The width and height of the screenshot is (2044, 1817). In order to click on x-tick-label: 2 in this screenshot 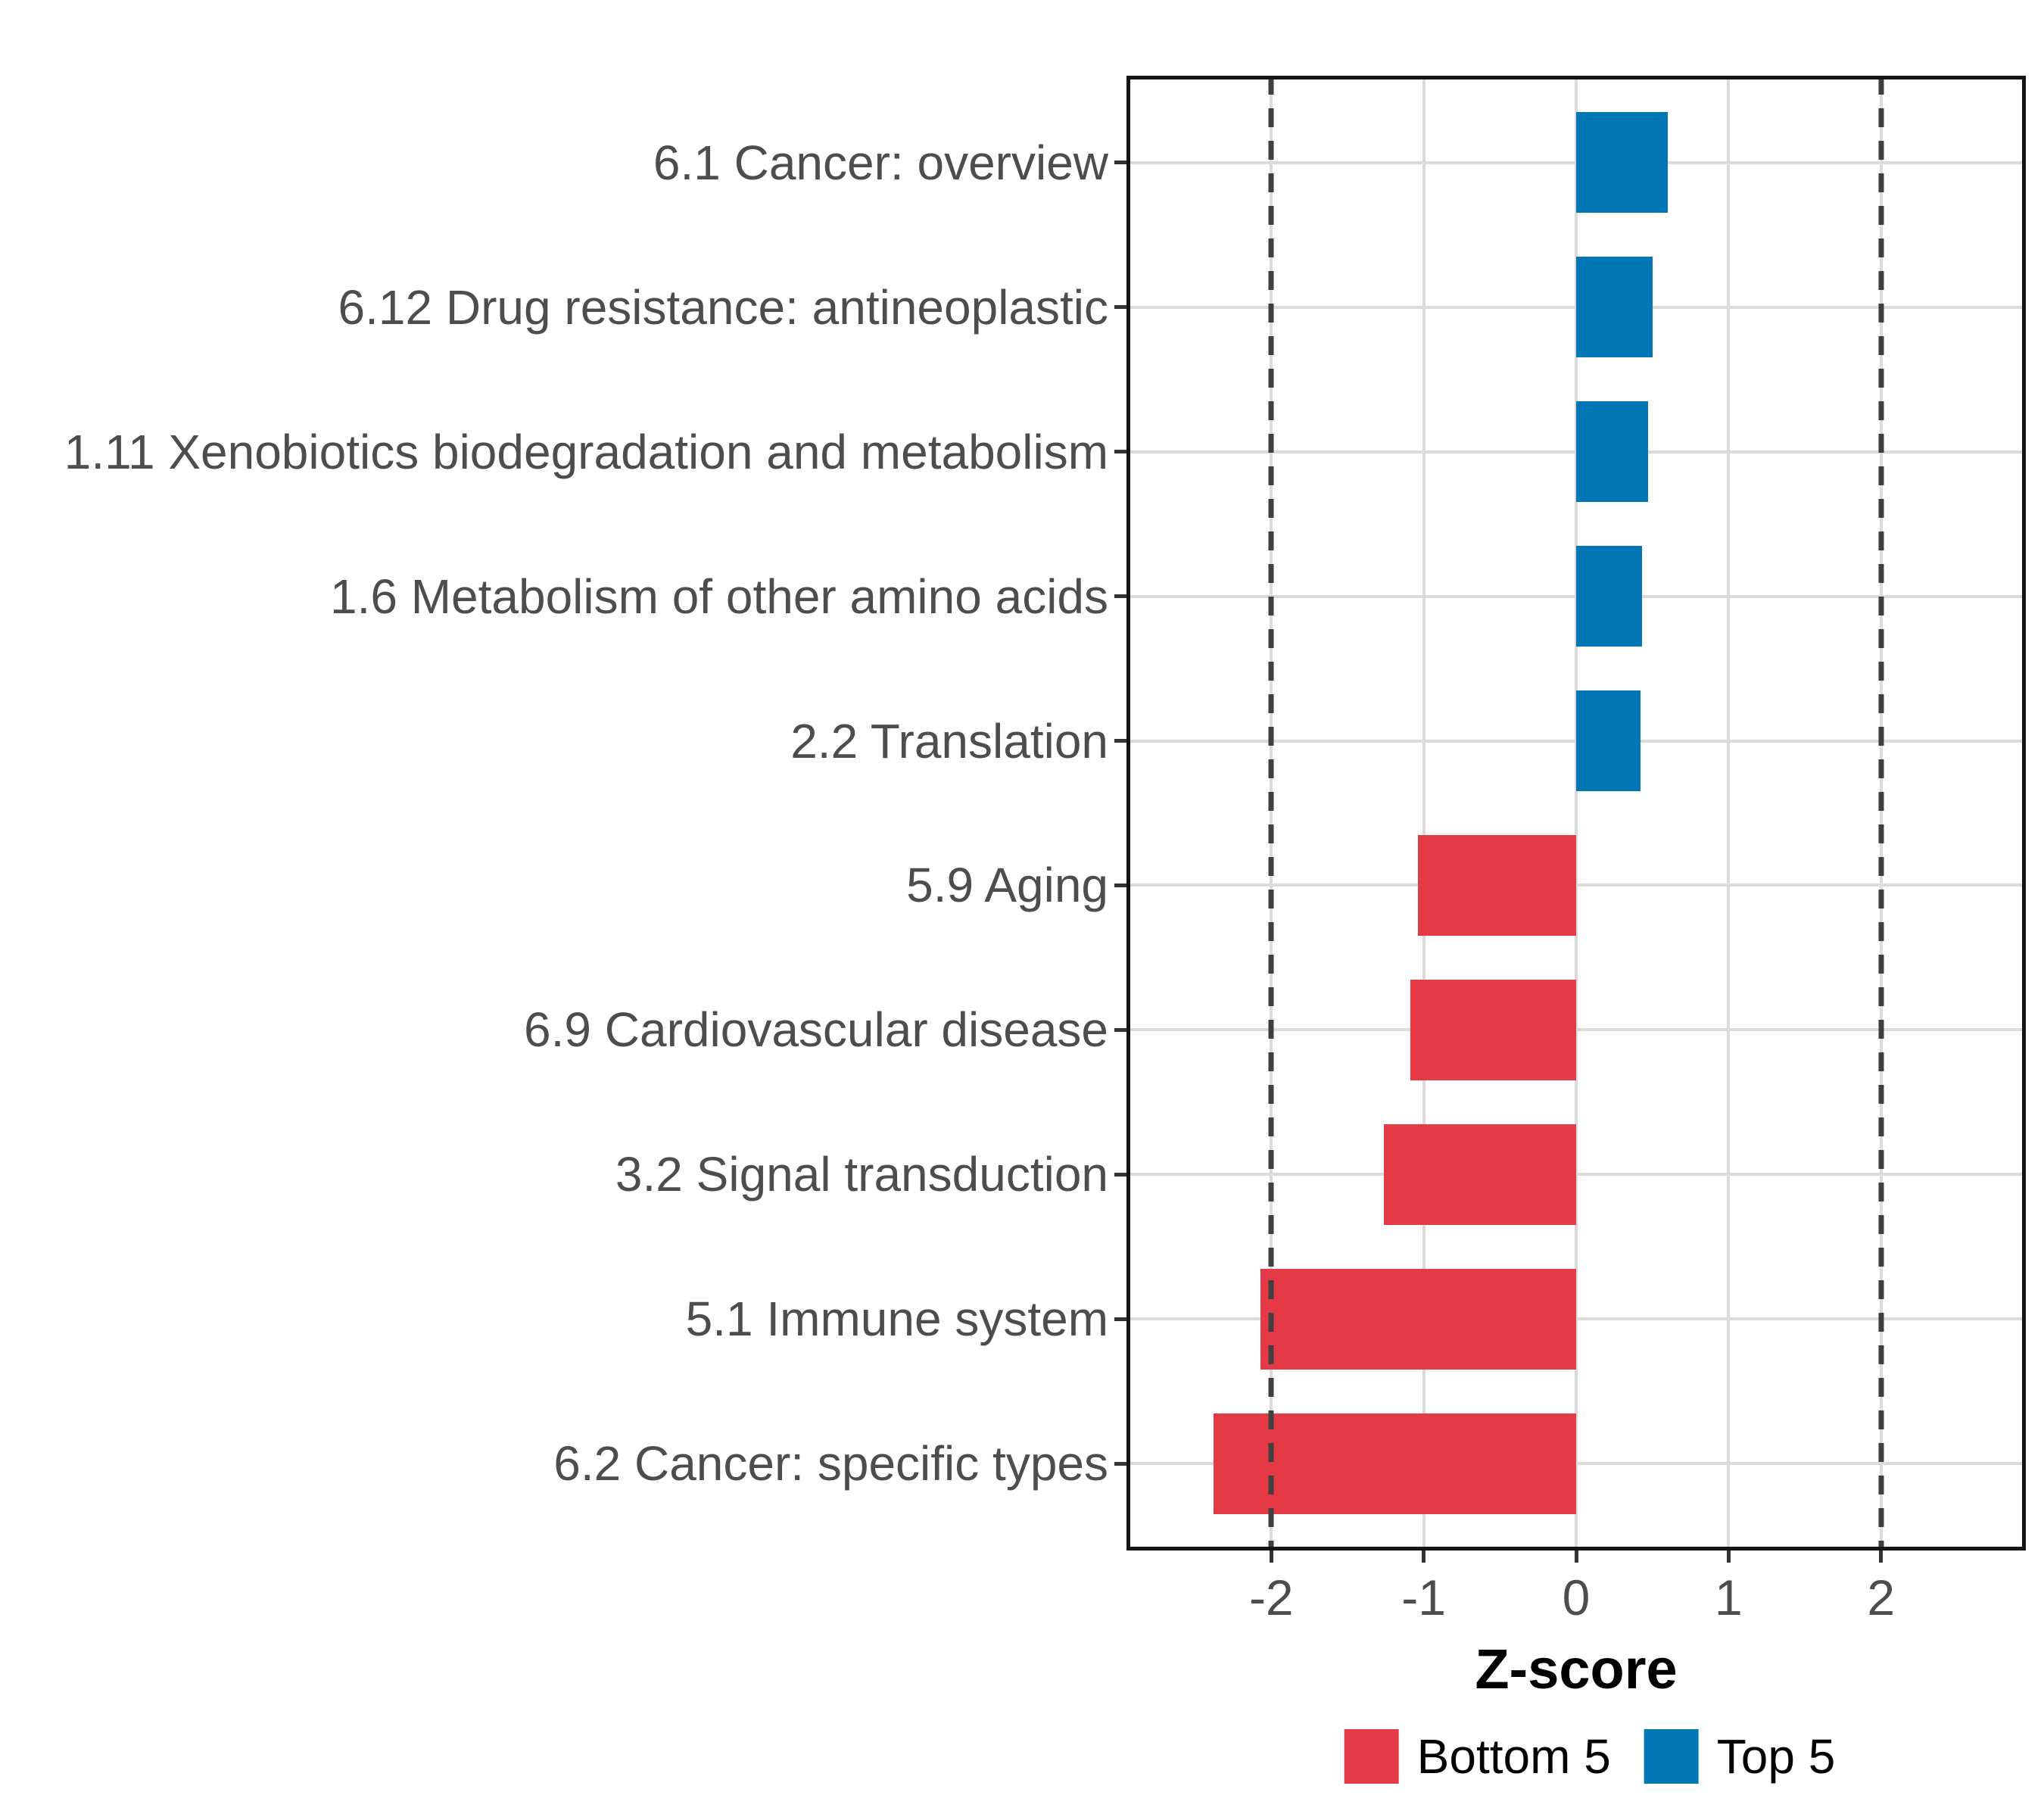, I will do `click(1881, 1597)`.